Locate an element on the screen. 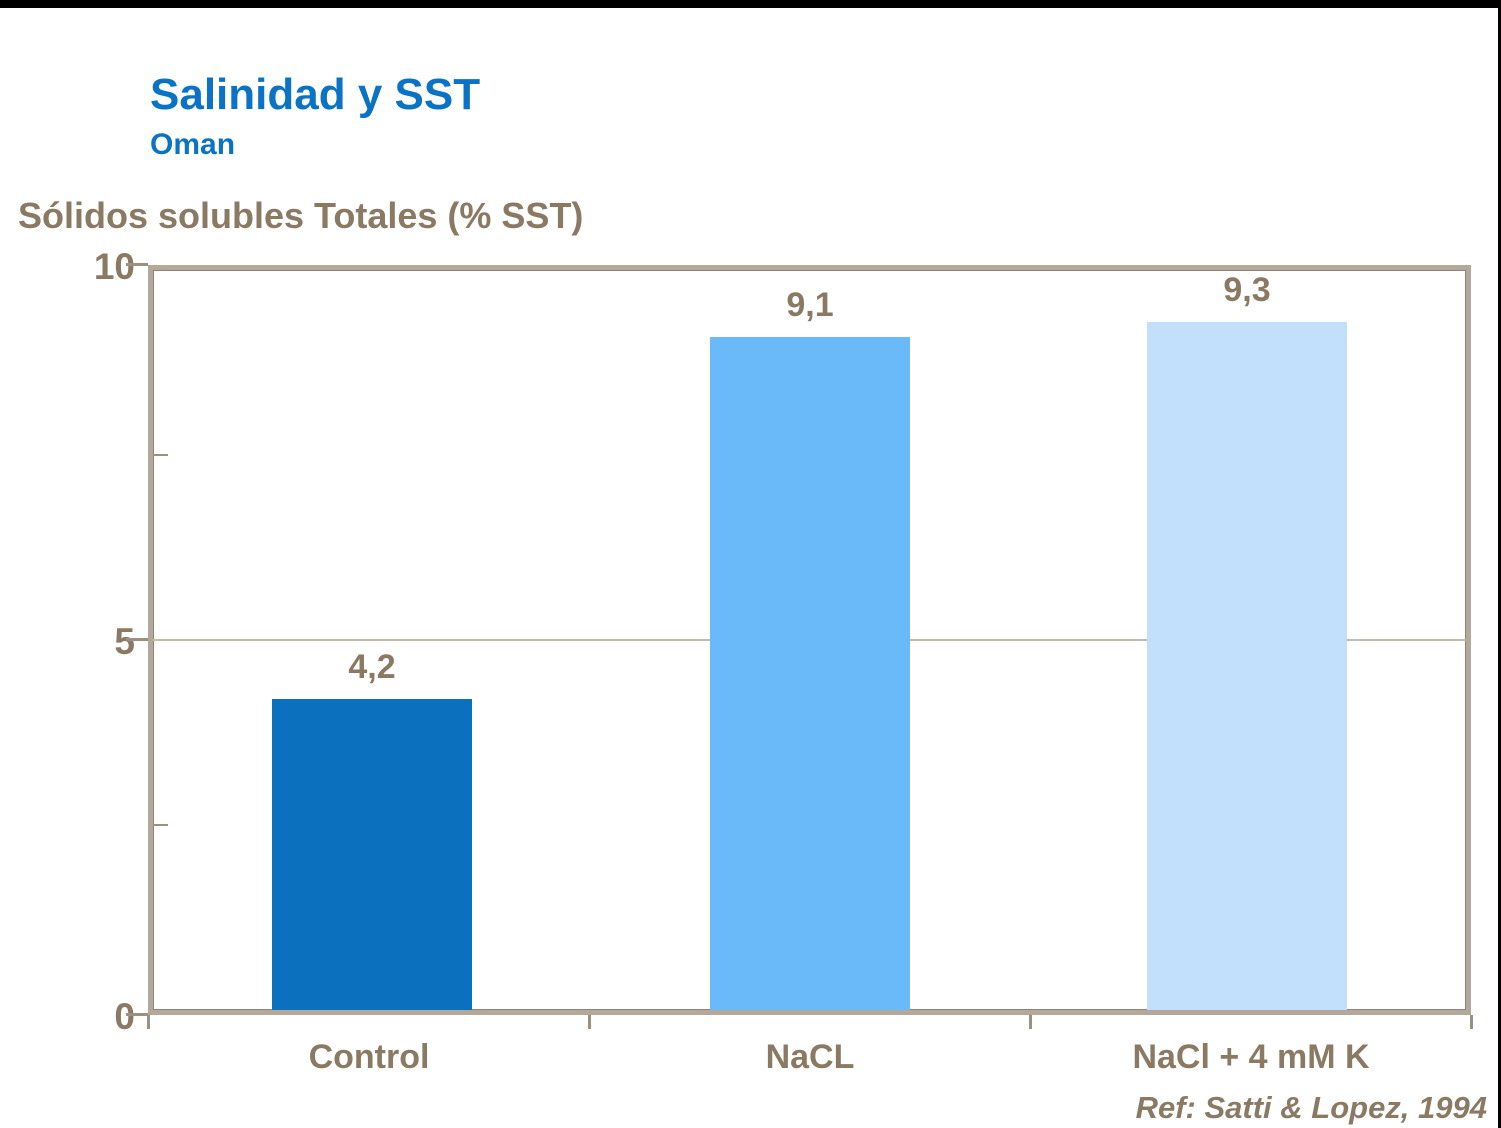  category-label: NaCl + 4 mM K is located at coordinates (1251, 1057).